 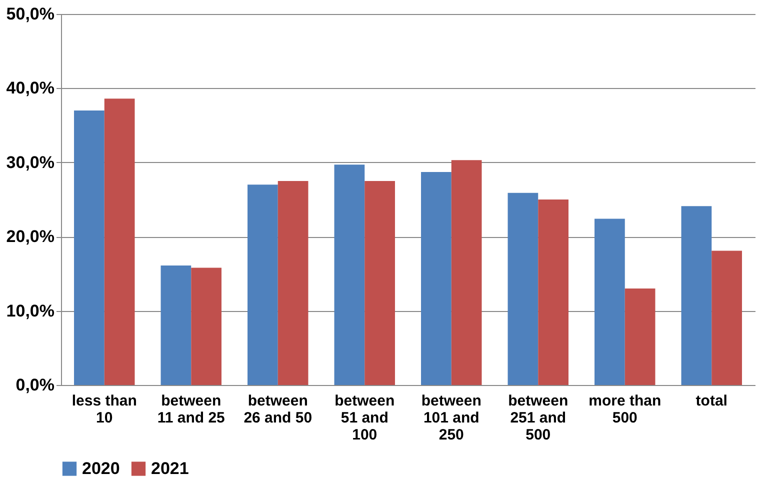 What do you see at coordinates (170, 468) in the screenshot?
I see `legend-label: 2021` at bounding box center [170, 468].